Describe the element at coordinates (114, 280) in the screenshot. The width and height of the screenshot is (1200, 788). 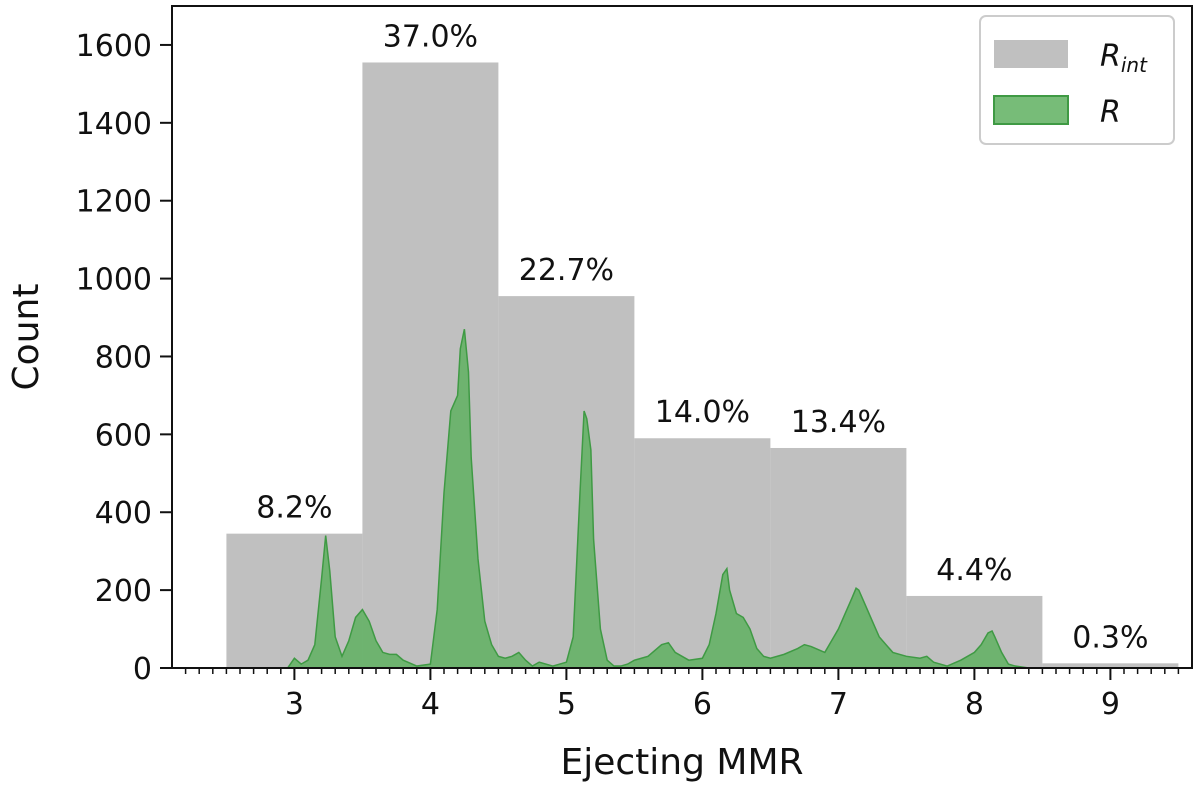
I see `y-tick-label-1000: 1000` at that location.